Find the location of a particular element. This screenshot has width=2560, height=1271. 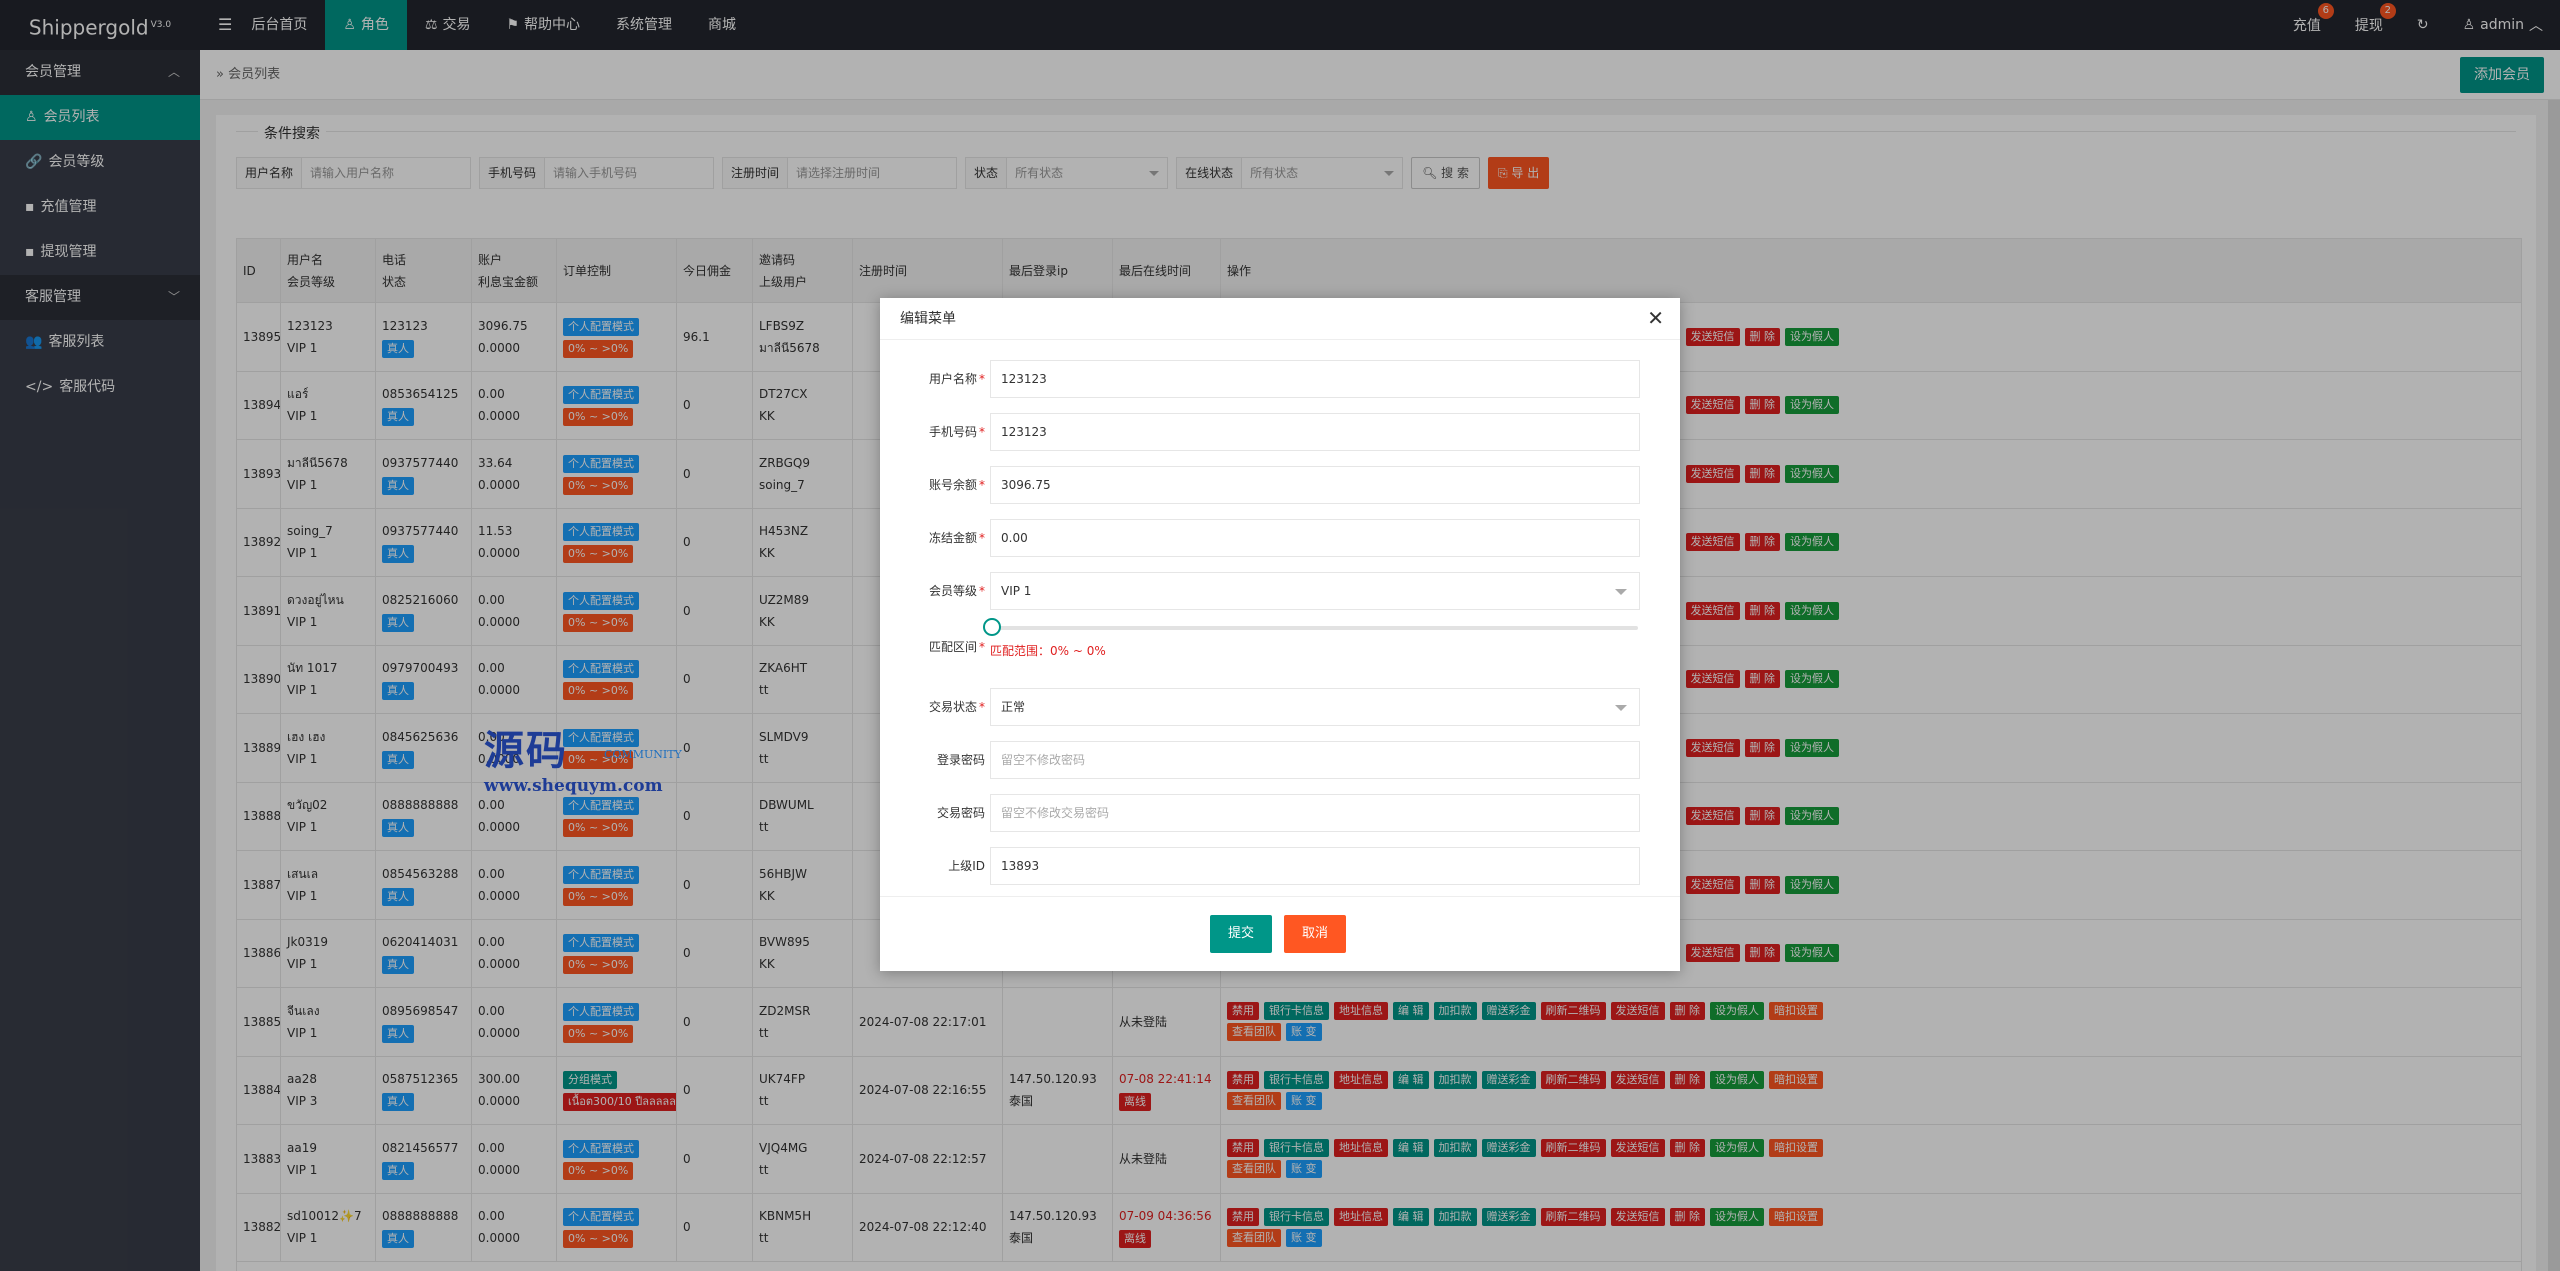

nav-home: ☰ 后台首页 is located at coordinates (262, 25).